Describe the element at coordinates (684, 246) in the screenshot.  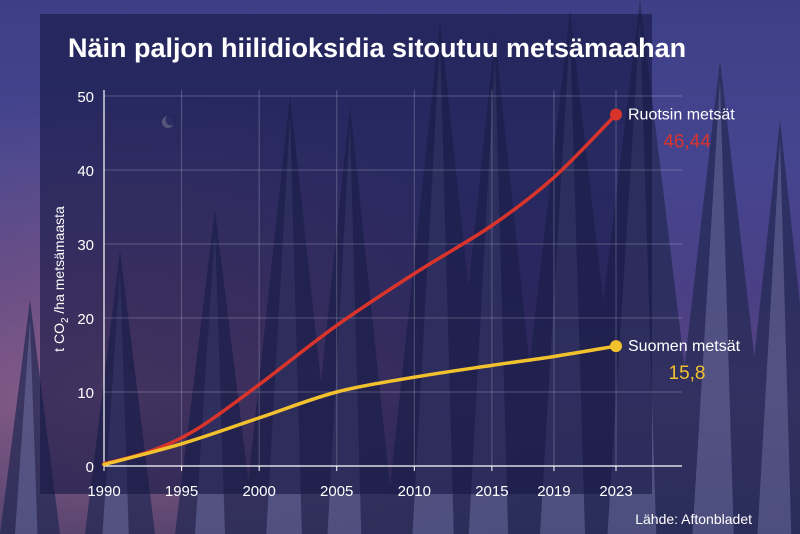
I see `series-labels: Ruotsin metsät 46,44 Suomen metsät 15,8` at that location.